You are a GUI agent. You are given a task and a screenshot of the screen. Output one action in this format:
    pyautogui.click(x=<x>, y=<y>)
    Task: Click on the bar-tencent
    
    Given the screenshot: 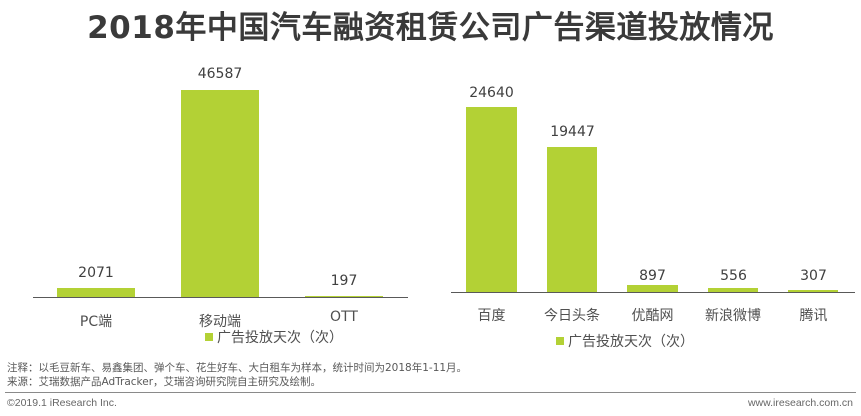 What is the action you would take?
    pyautogui.click(x=813, y=291)
    